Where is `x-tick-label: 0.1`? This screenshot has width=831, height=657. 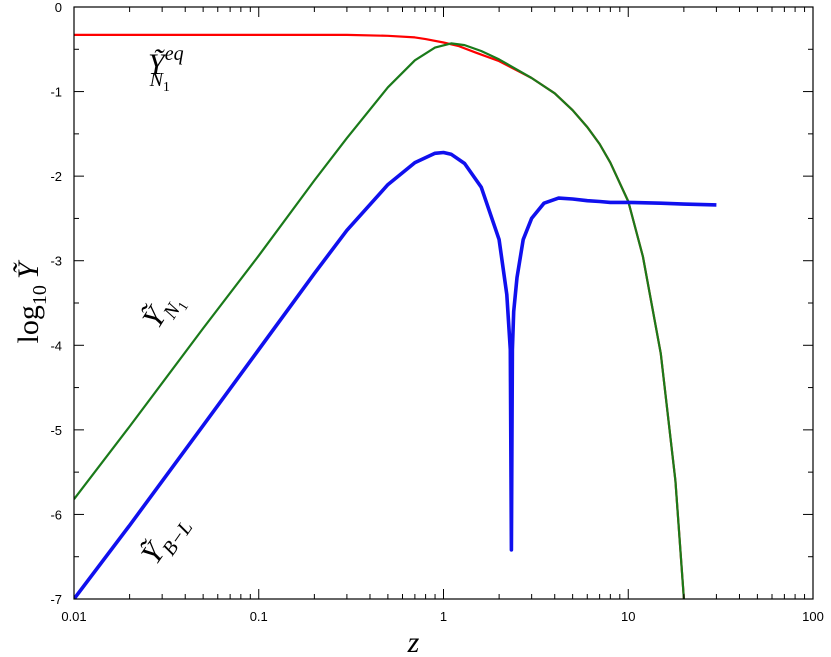 x-tick-label: 0.1 is located at coordinates (259, 616).